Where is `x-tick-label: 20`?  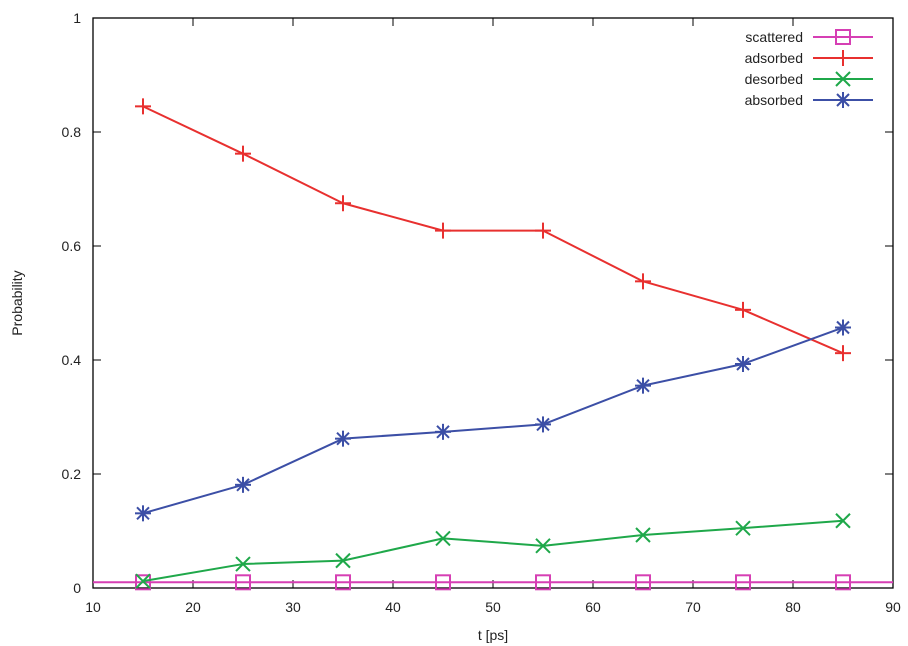
x-tick-label: 20 is located at coordinates (193, 607).